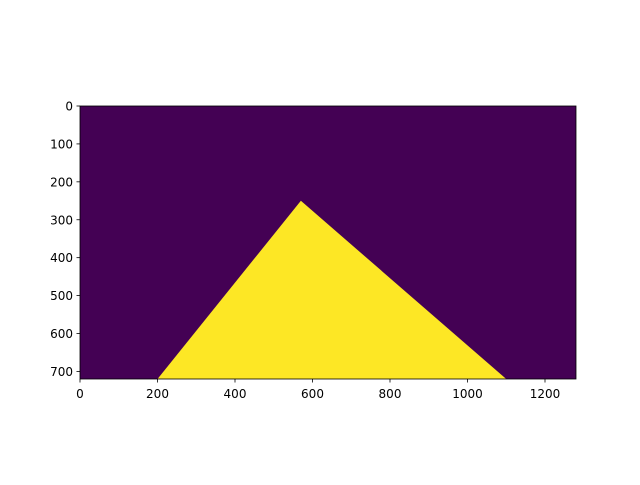 The width and height of the screenshot is (640, 485). I want to click on y-tick-label: 100, so click(61, 144).